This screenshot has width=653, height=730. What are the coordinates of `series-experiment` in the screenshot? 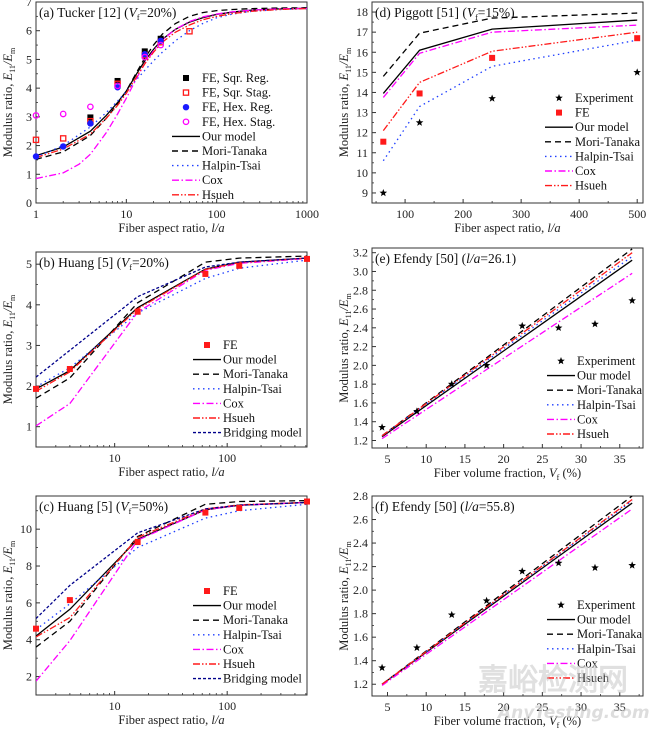 It's located at (507, 615).